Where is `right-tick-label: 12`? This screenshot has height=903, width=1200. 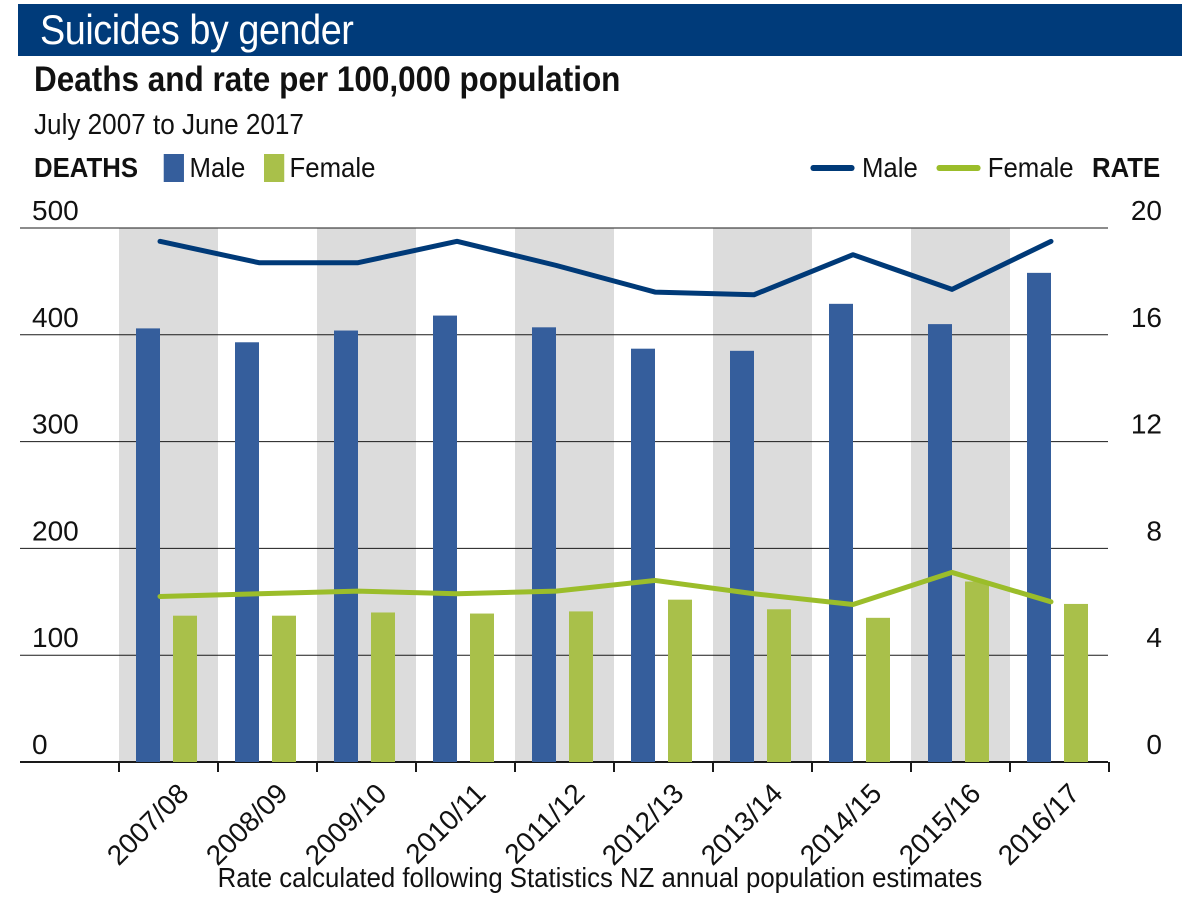
right-tick-label: 12 is located at coordinates (1146, 424).